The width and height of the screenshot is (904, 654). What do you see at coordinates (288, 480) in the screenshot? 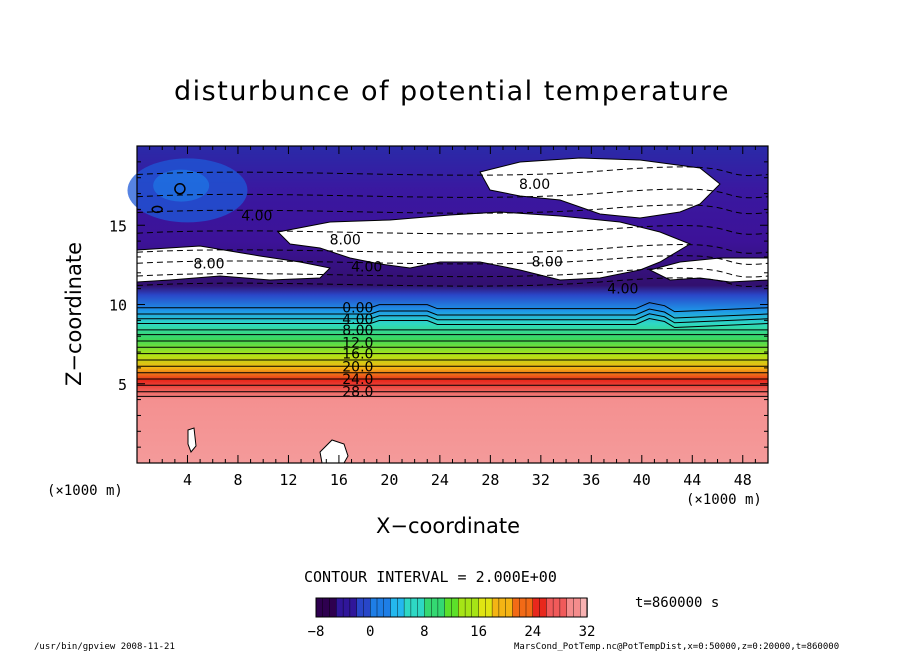
I see `x-tick-label: 12` at bounding box center [288, 480].